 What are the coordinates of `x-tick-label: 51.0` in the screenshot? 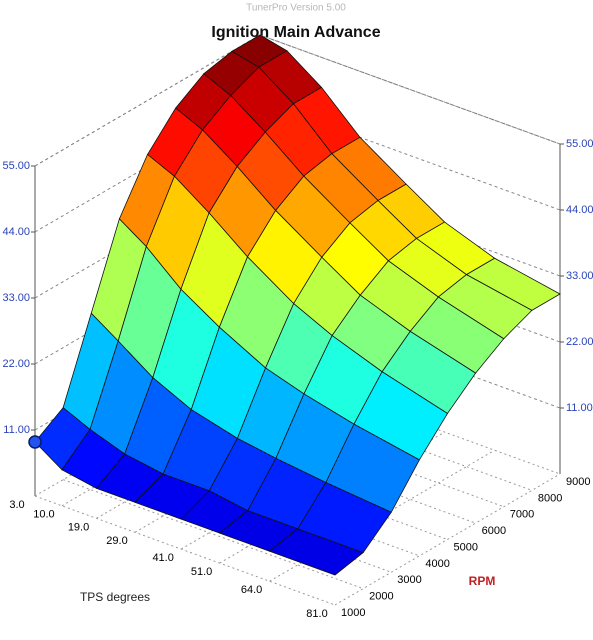 It's located at (201, 572).